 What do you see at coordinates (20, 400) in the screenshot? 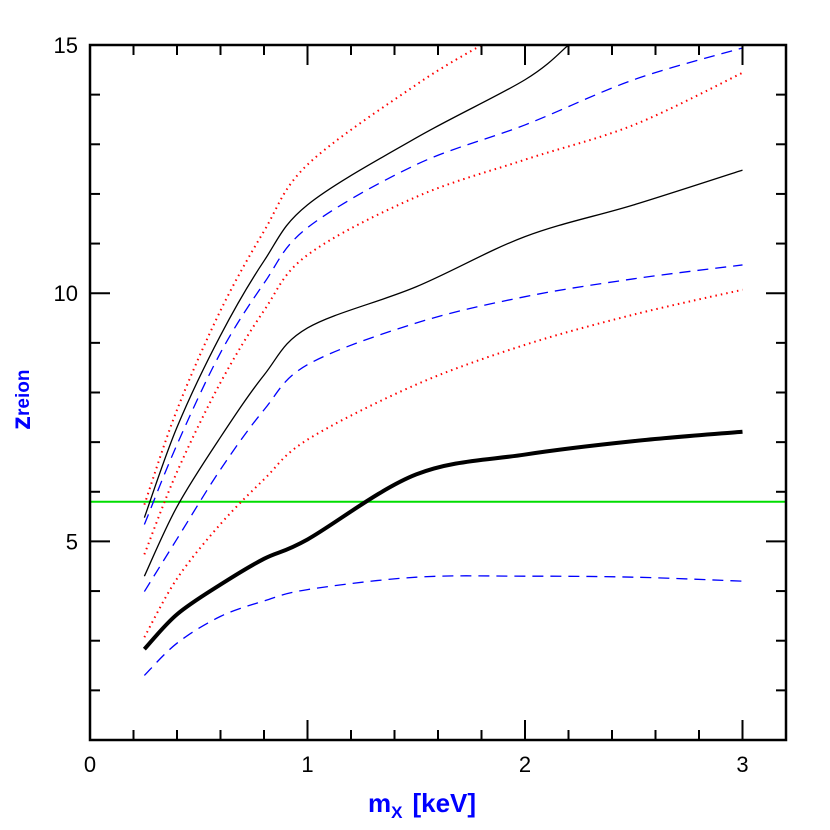
I see `y-axis-label: zreion` at bounding box center [20, 400].